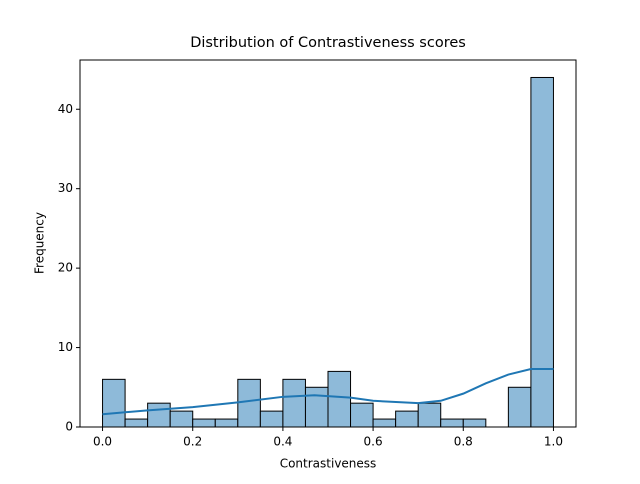  Describe the element at coordinates (282, 442) in the screenshot. I see `x-tick-label: 0.4` at that location.